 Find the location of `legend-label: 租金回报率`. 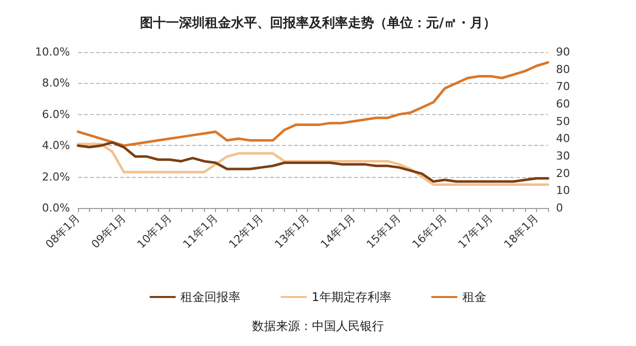

legend-label: 租金回报率 is located at coordinates (210, 297).